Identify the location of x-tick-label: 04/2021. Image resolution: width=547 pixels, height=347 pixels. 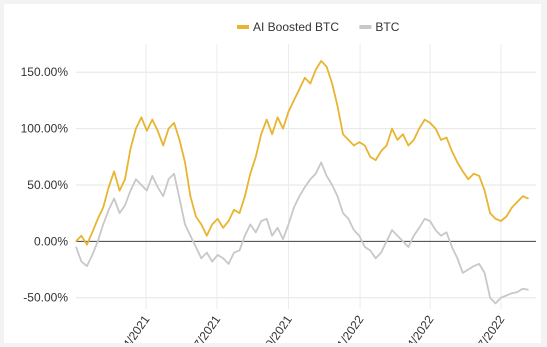
(134, 327).